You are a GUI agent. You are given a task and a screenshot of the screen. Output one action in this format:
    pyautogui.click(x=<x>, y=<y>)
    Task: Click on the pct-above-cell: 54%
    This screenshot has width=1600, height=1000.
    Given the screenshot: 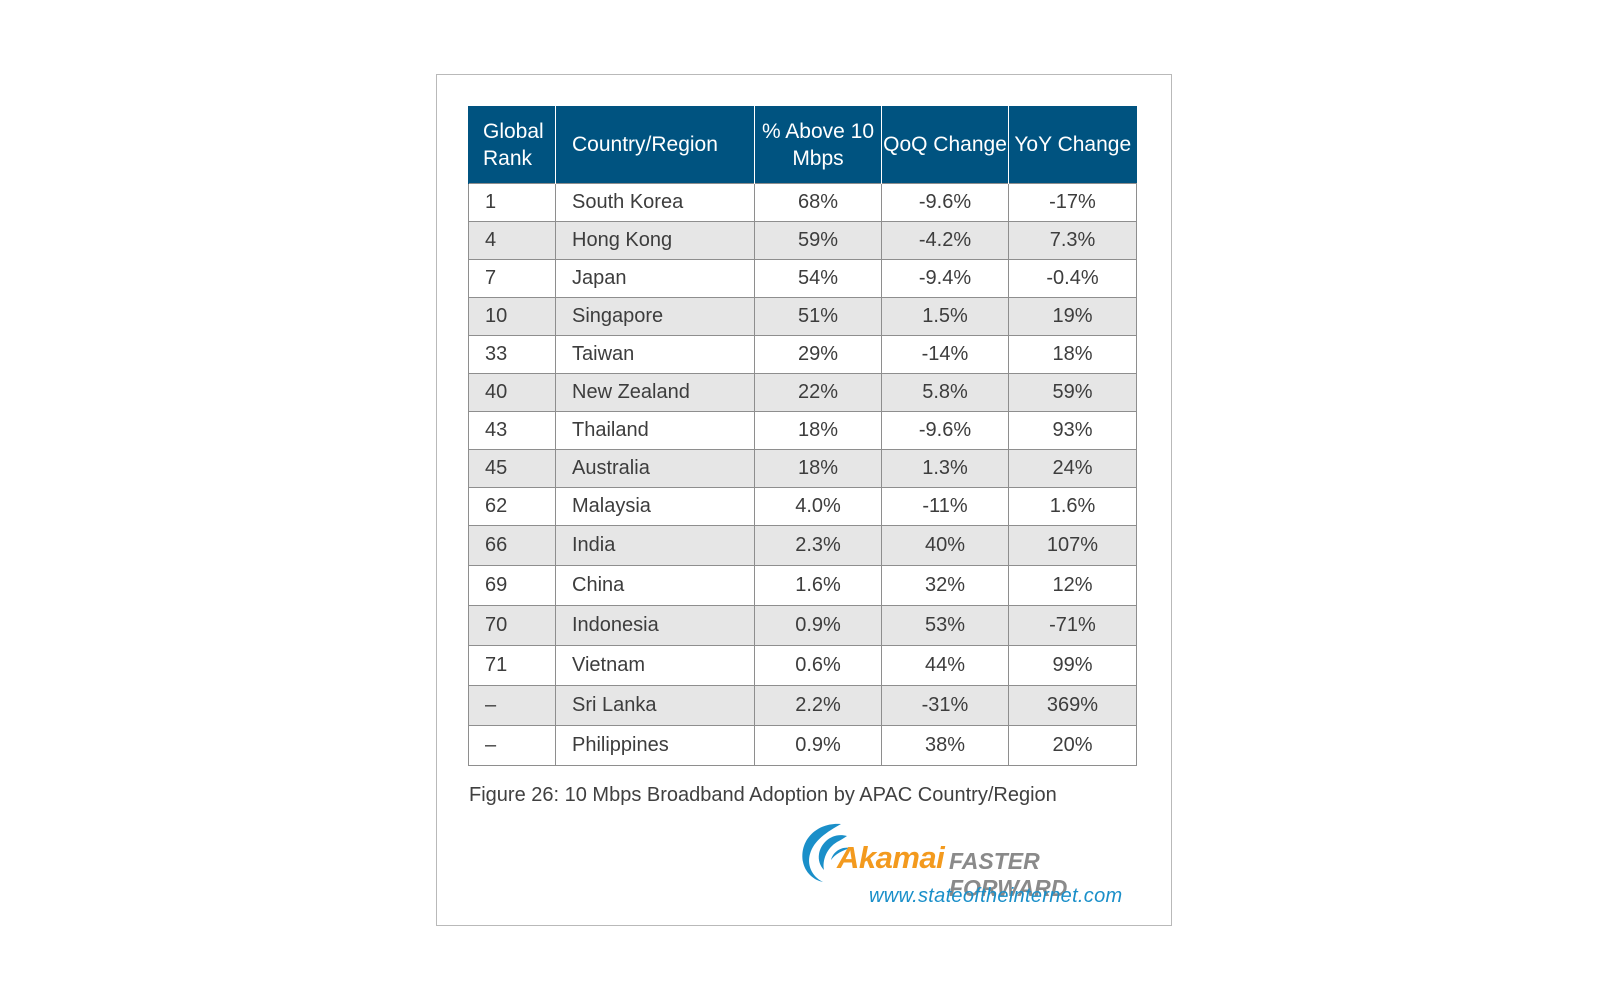 What is the action you would take?
    pyautogui.click(x=818, y=278)
    